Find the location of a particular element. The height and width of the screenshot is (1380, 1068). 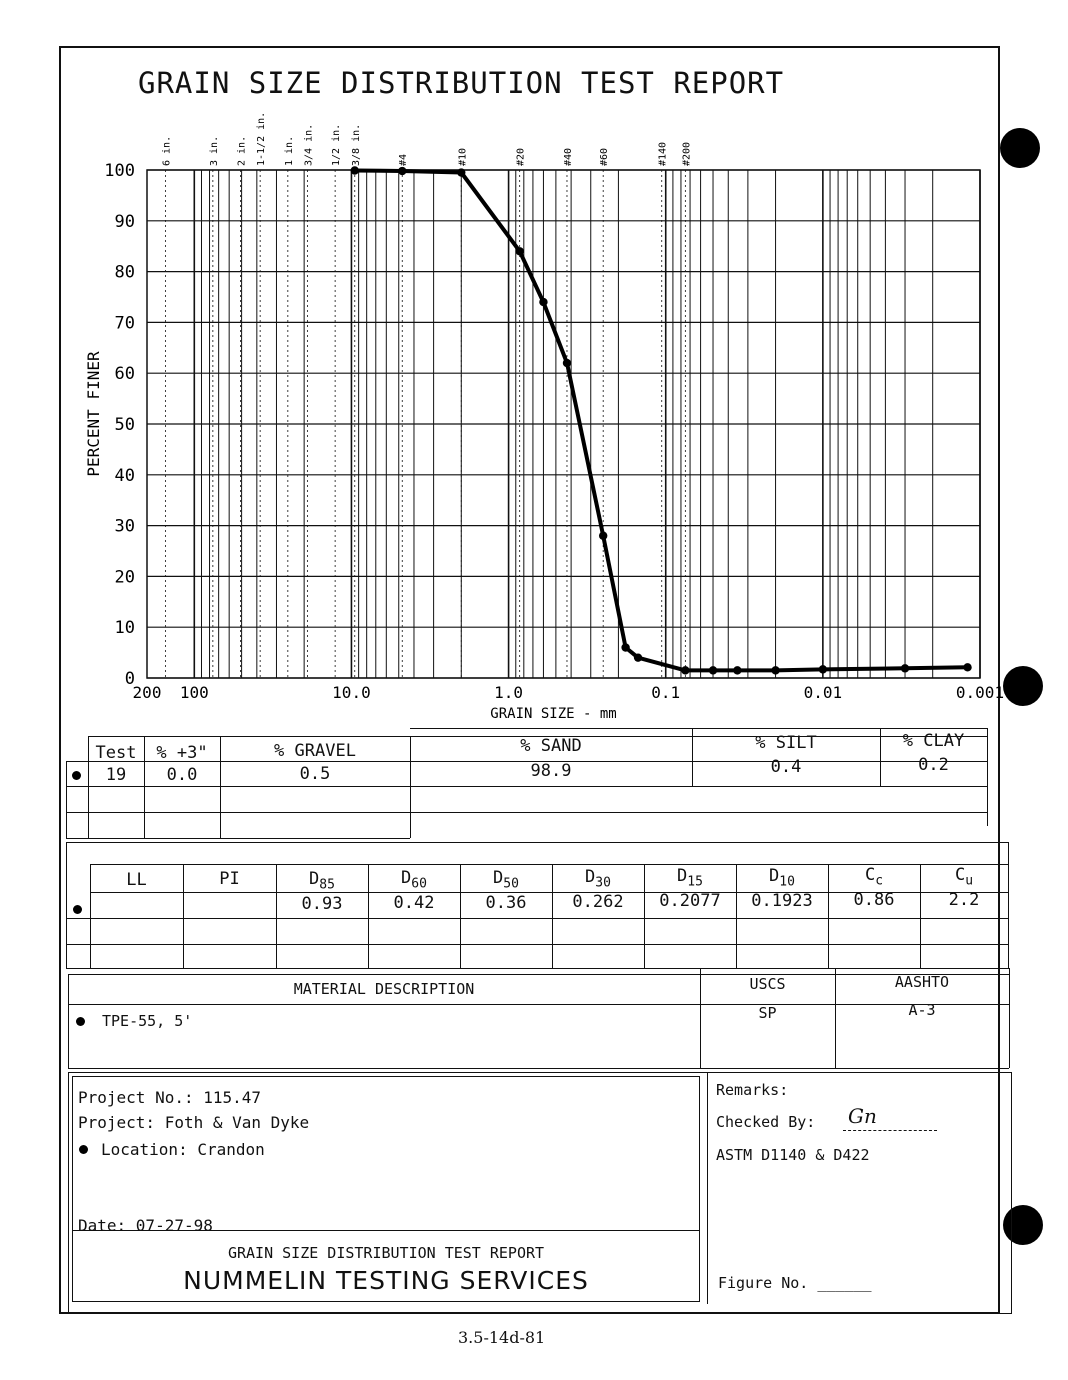

sieve-label: #4 is located at coordinates (403, 160).